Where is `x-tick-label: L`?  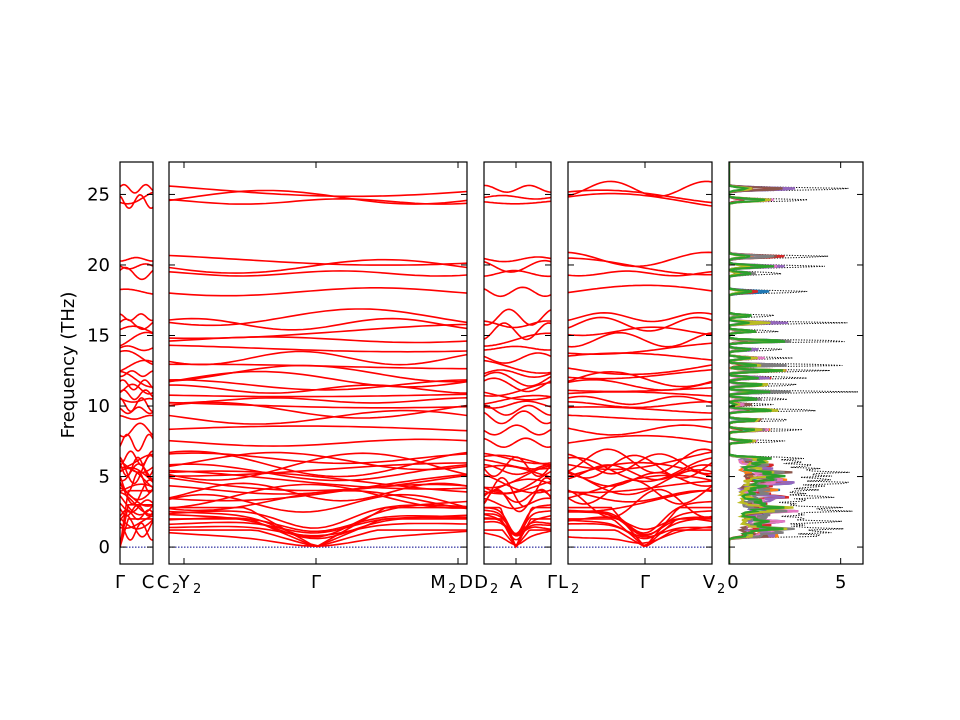
x-tick-label: L is located at coordinates (563, 582).